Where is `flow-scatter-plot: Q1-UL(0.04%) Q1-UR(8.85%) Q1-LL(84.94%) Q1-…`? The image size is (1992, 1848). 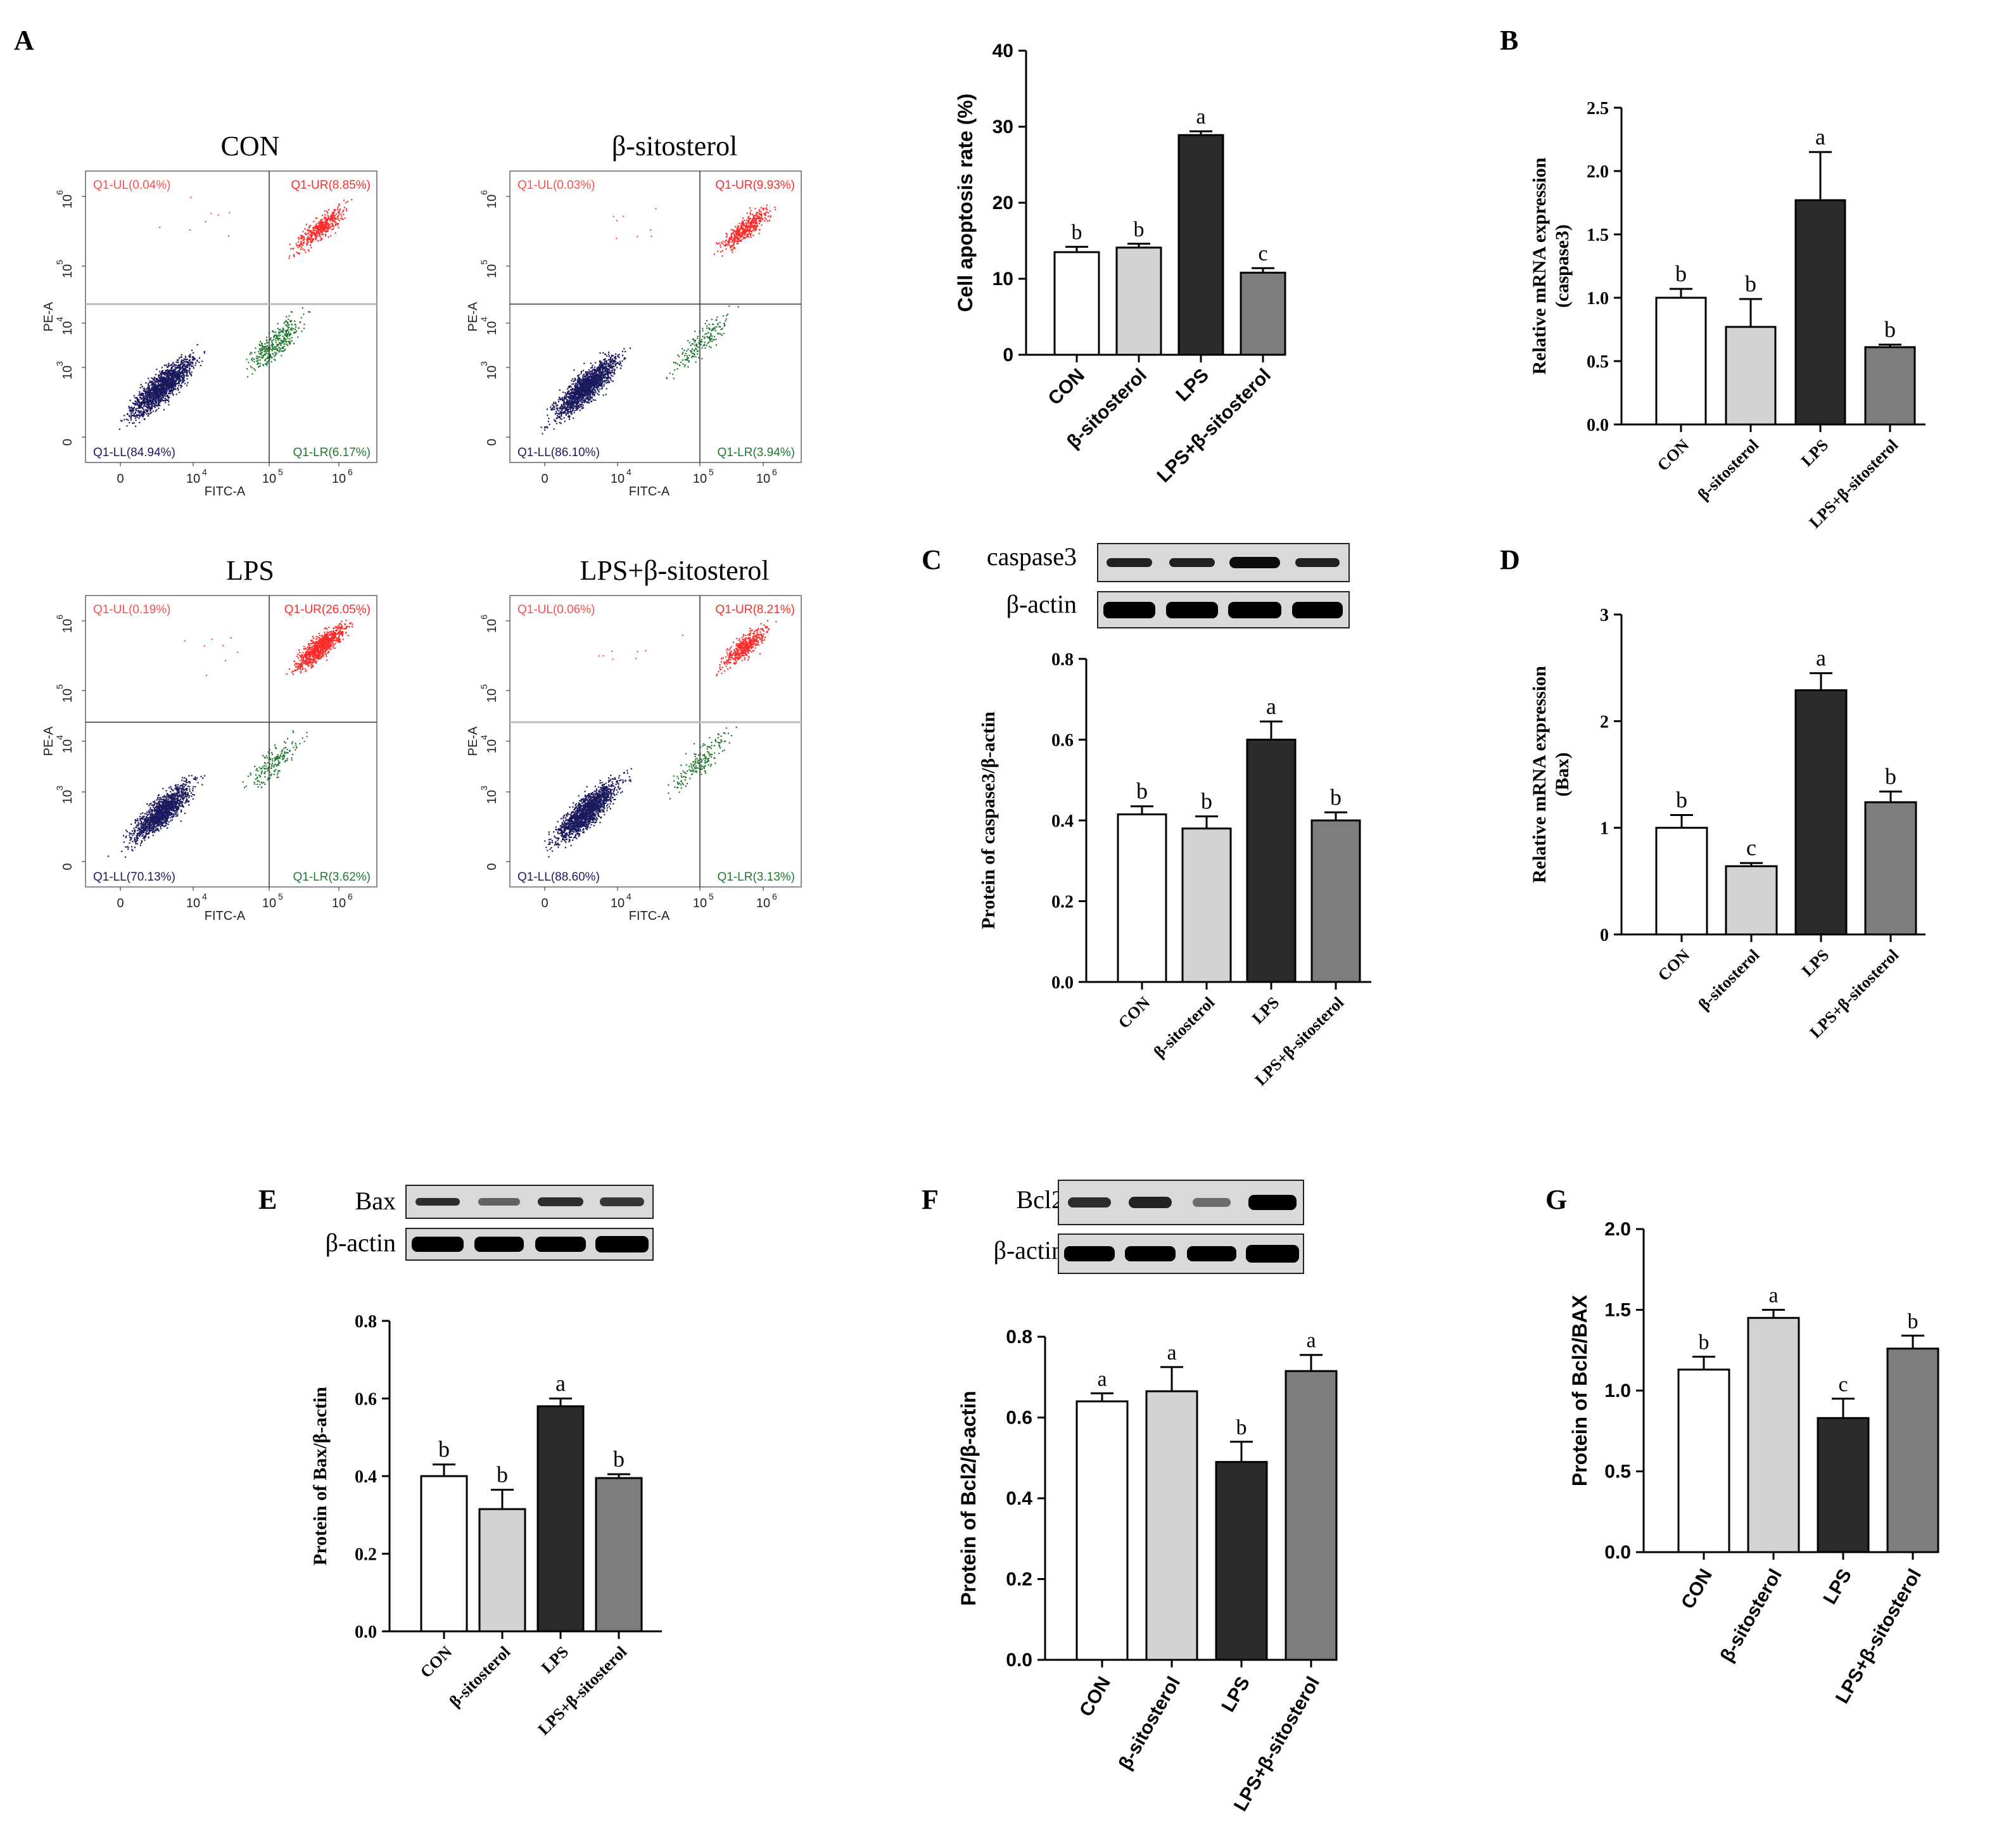
flow-scatter-plot: Q1-UL(0.04%) Q1-UR(8.85%) Q1-LL(84.94%) Q1-… is located at coordinates (210, 334).